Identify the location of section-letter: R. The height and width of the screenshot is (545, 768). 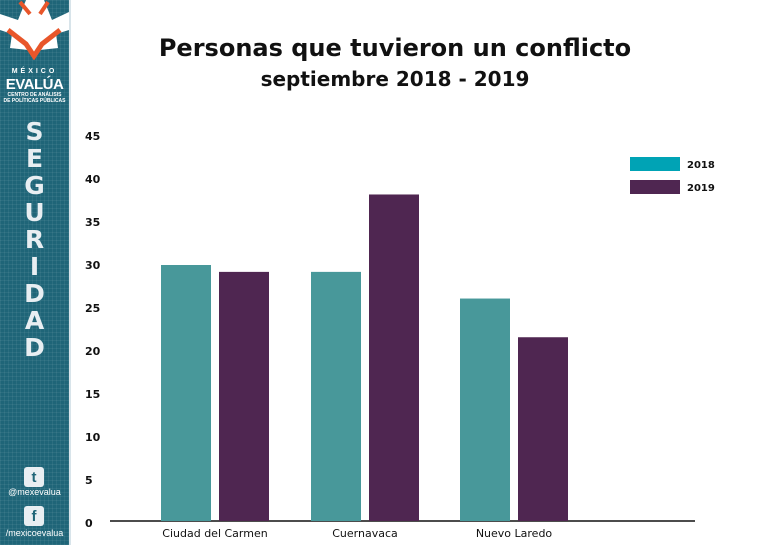
(34, 239).